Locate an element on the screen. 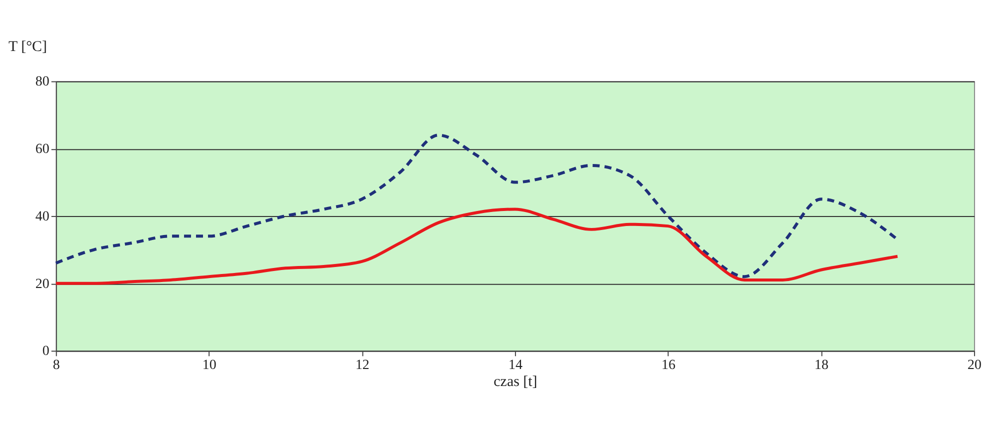 This screenshot has width=993, height=430. x-tick-label: 18 is located at coordinates (821, 366).